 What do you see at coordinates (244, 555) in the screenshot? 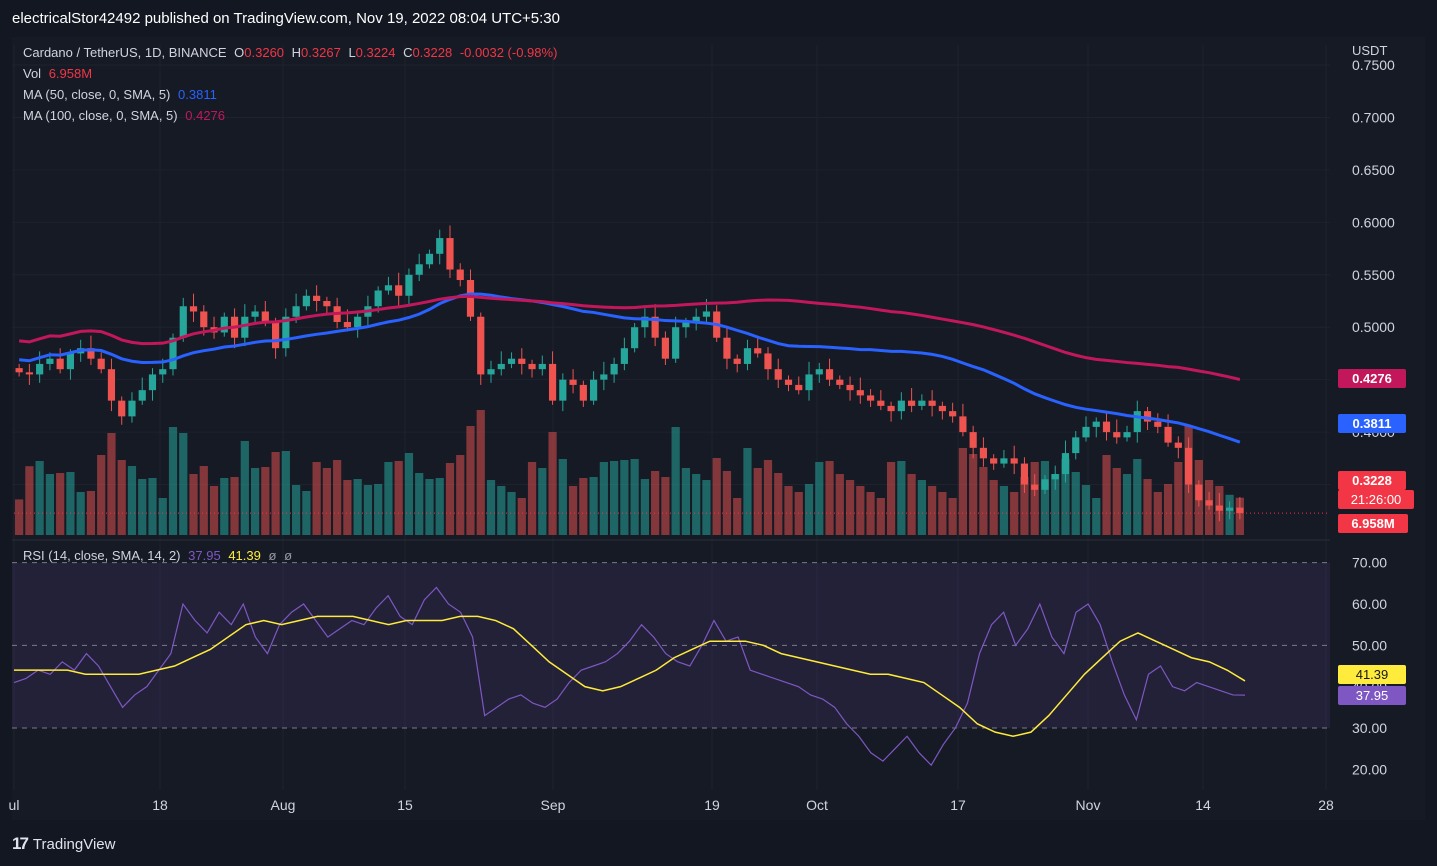
I see `rsi-ma-value: 41.39` at bounding box center [244, 555].